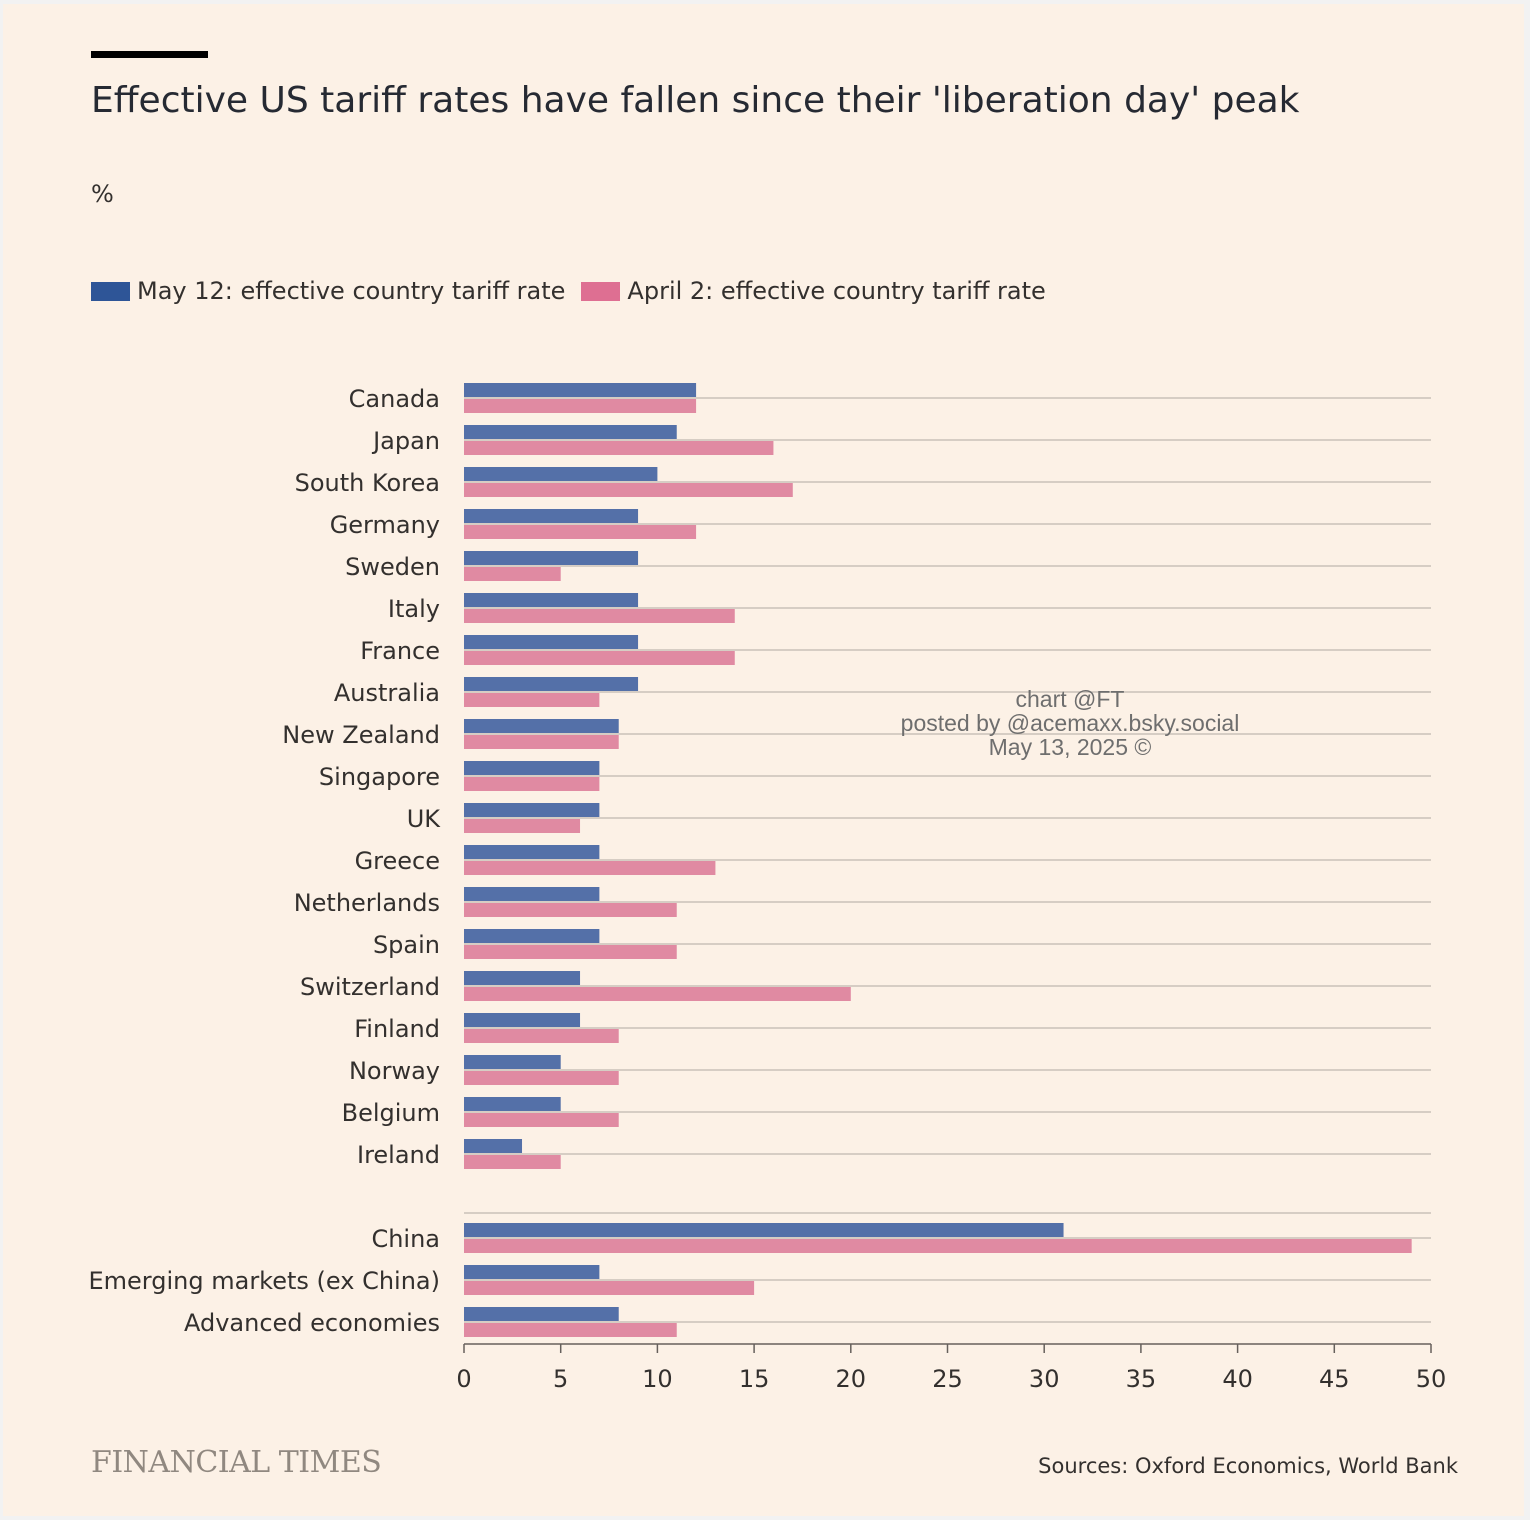 This screenshot has height=1520, width=1530. Describe the element at coordinates (560, 1379) in the screenshot. I see `x-tick-label-5: 5` at that location.